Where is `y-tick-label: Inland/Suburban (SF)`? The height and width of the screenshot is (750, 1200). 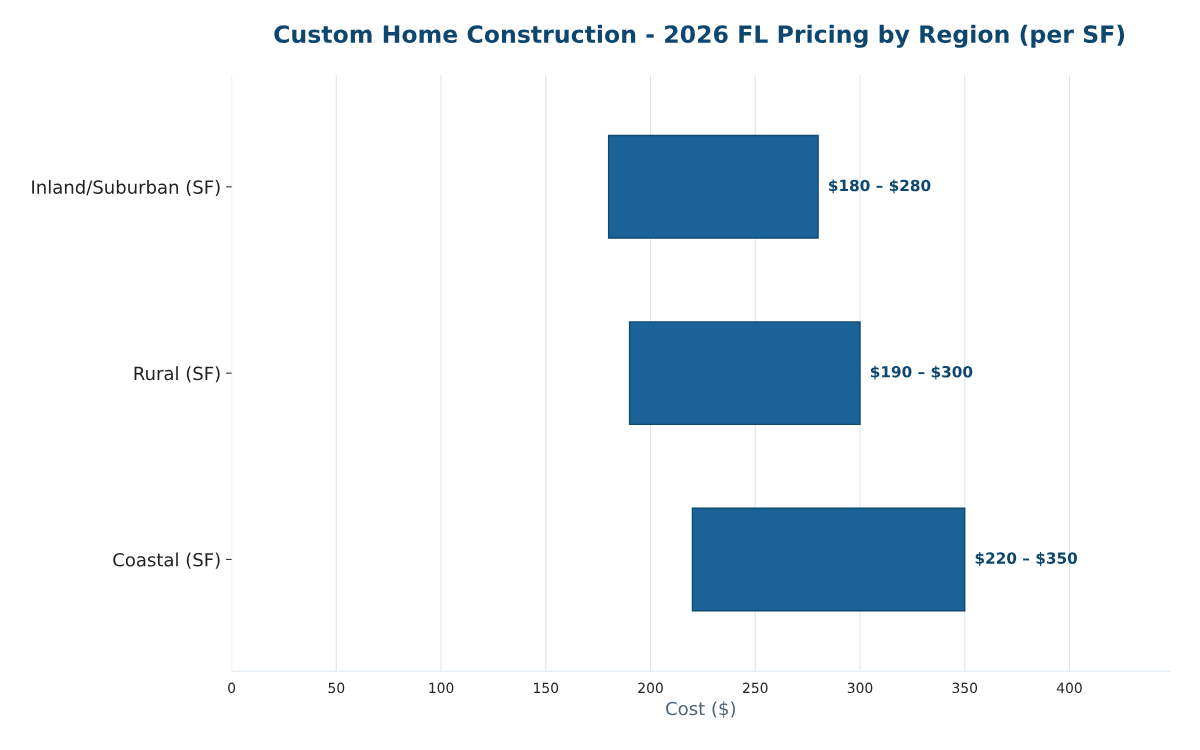 y-tick-label: Inland/Suburban (SF) is located at coordinates (126, 188).